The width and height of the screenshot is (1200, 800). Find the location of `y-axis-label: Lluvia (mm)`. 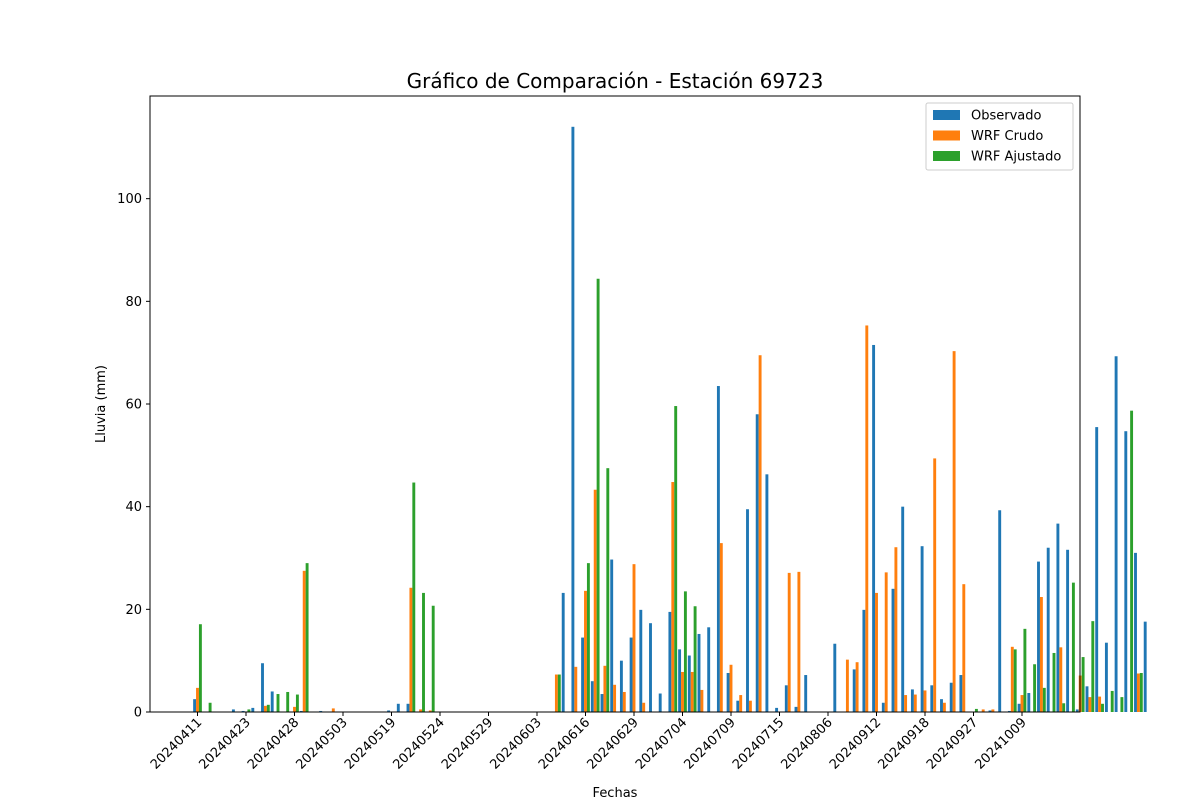

y-axis-label: Lluvia (mm) is located at coordinates (101, 404).